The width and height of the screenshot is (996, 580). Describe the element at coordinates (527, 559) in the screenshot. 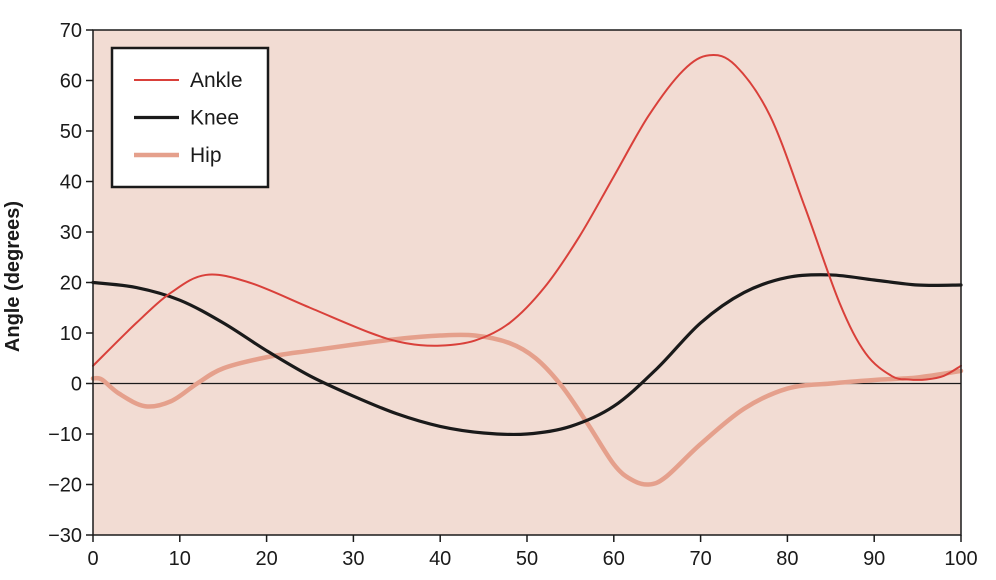

I see `x-tick-label: 50` at that location.